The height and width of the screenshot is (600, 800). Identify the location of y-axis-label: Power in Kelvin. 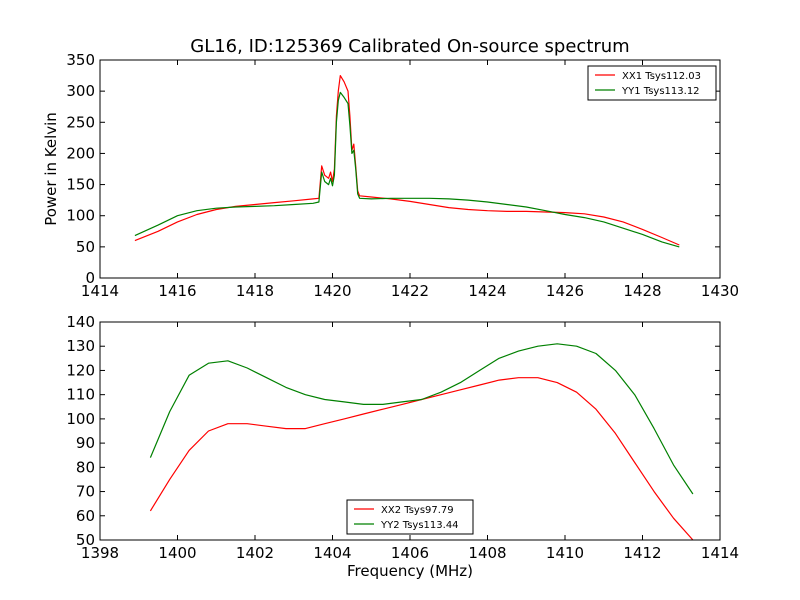
(51, 169).